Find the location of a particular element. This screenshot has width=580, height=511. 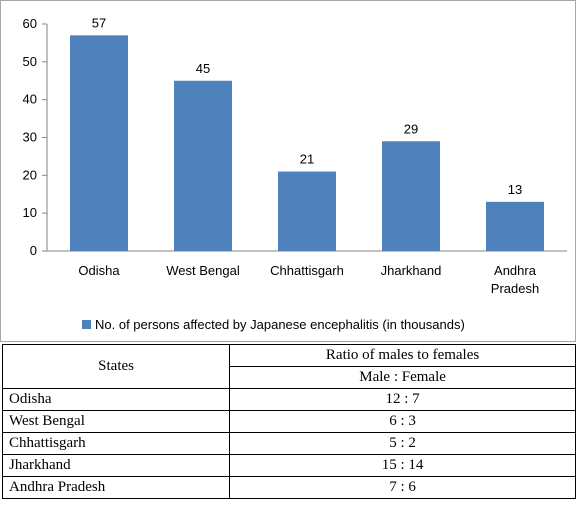

header-states: States is located at coordinates (116, 366).